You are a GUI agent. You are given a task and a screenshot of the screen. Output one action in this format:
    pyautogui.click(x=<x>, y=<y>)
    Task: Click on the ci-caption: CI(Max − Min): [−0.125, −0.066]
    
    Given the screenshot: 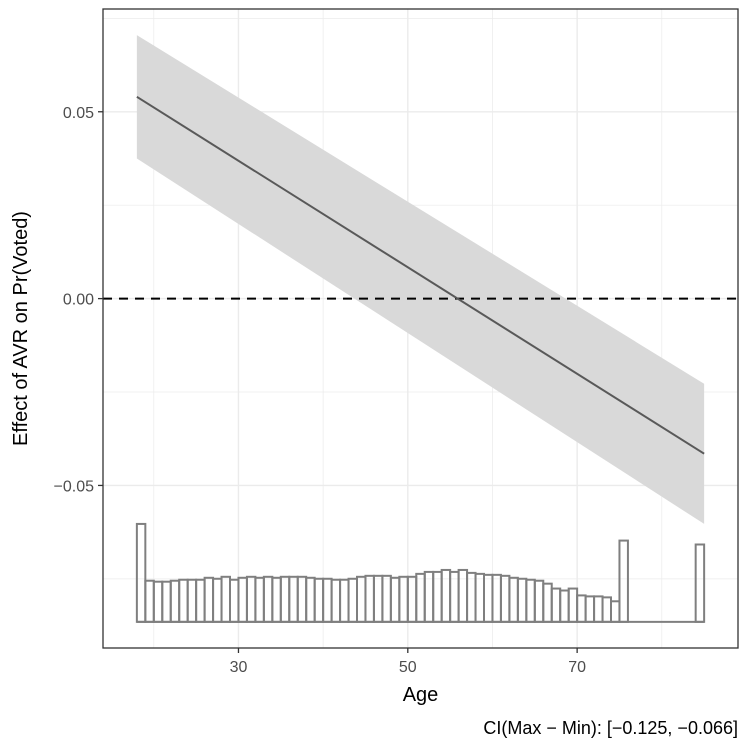 What is the action you would take?
    pyautogui.click(x=610, y=728)
    